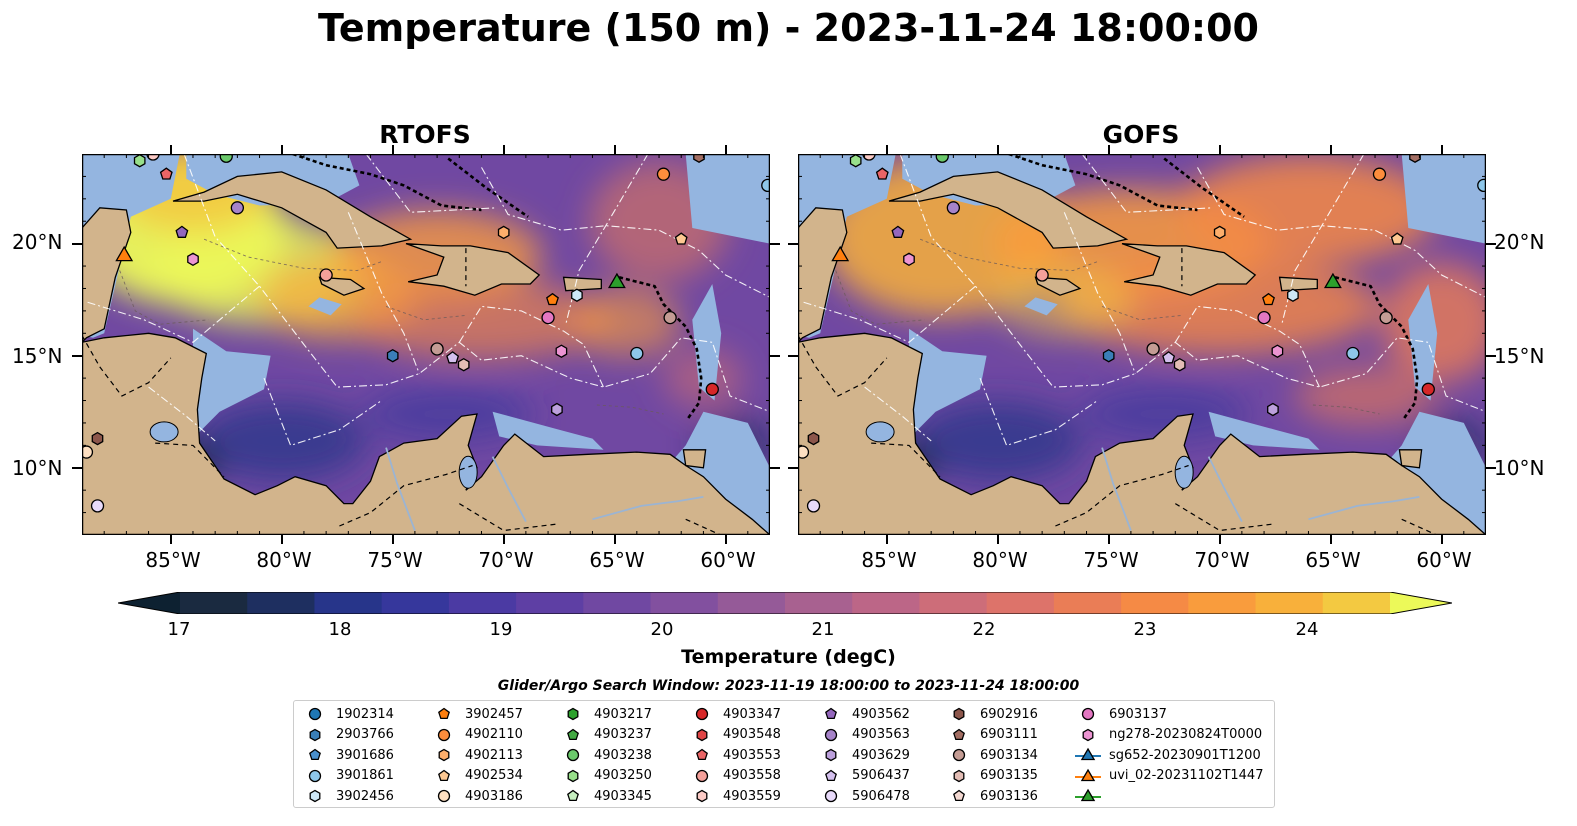 The height and width of the screenshot is (826, 1577). I want to click on legend-item: 4902534, so click(476, 776).